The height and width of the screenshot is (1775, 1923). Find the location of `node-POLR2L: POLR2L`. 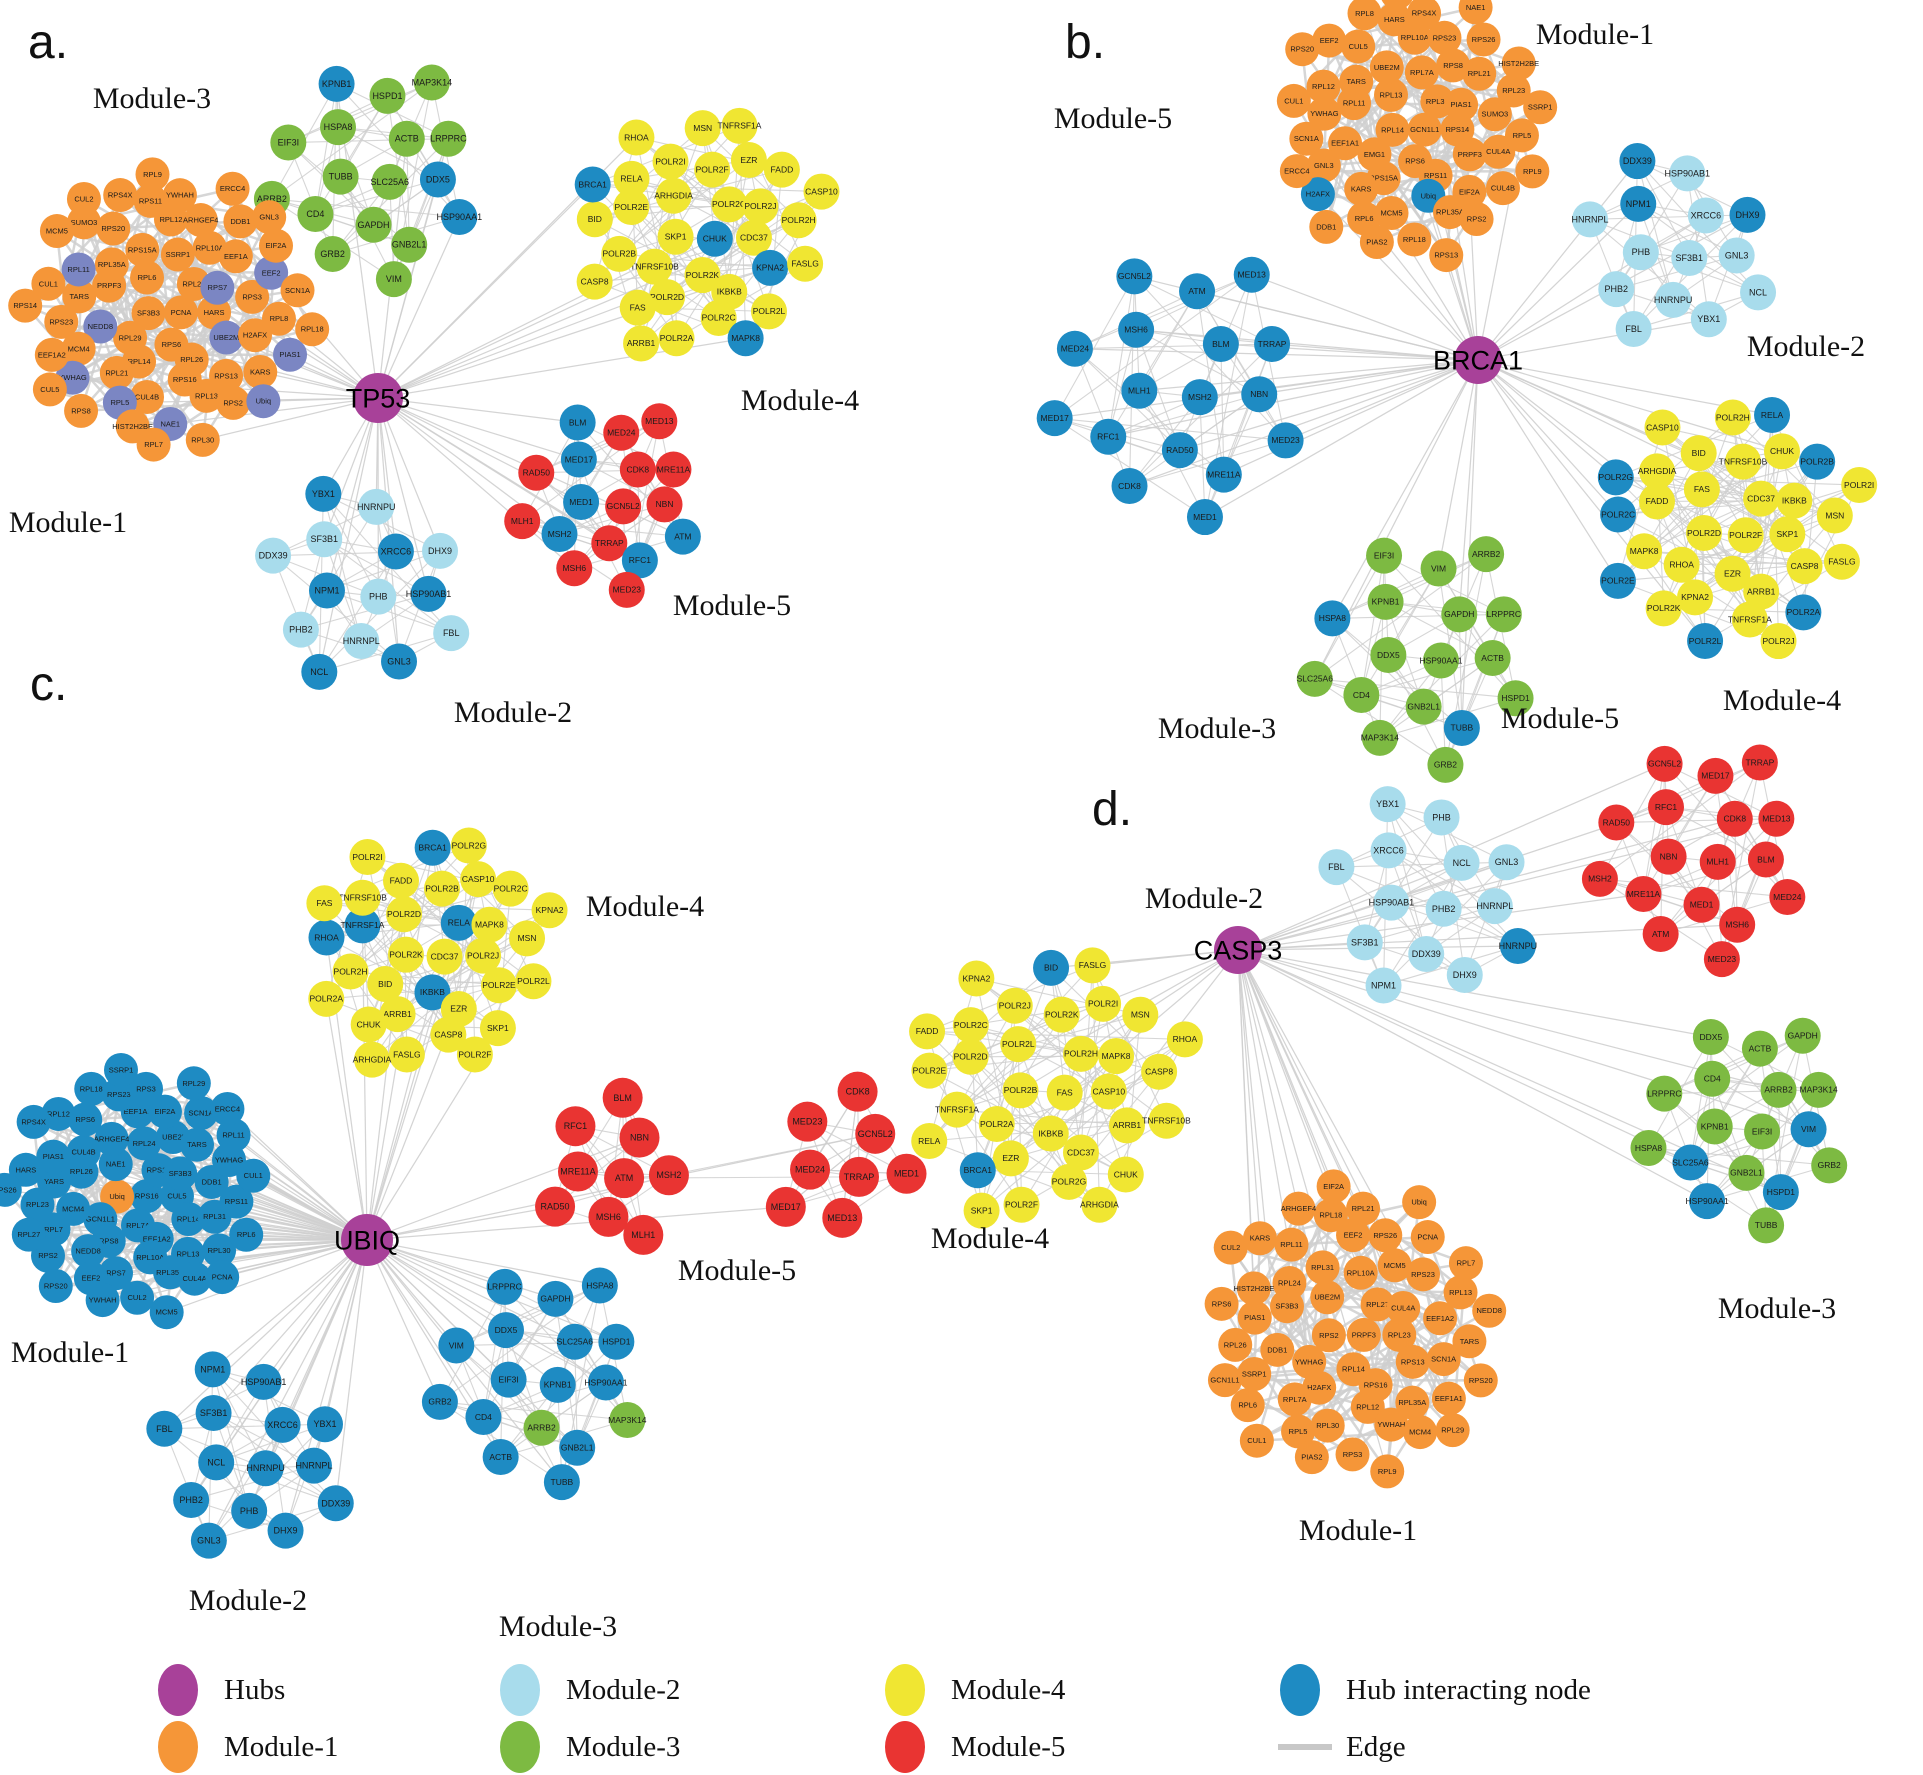

node-POLR2L: POLR2L is located at coordinates (533, 981).